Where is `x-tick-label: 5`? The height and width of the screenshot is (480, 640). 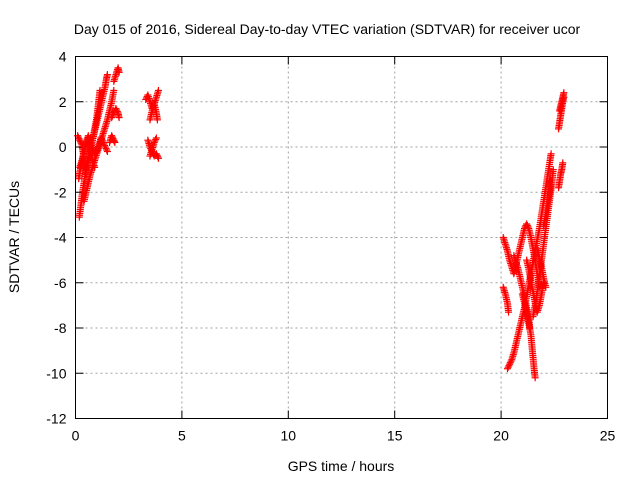 x-tick-label: 5 is located at coordinates (182, 436).